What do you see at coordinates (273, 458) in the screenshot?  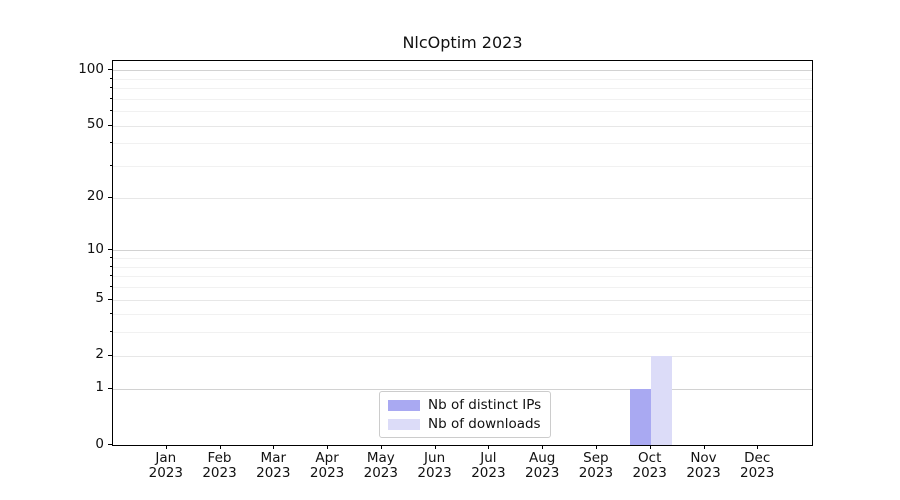 I see `x-tick-month: Mar` at bounding box center [273, 458].